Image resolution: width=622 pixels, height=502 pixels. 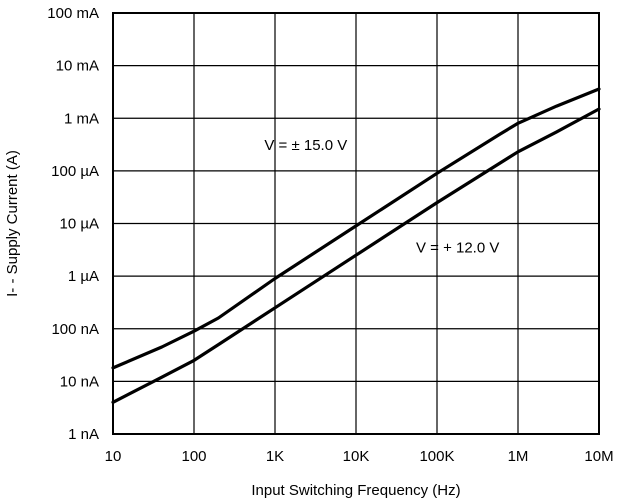 I want to click on y-tick-label: 1 µA, so click(x=83, y=276).